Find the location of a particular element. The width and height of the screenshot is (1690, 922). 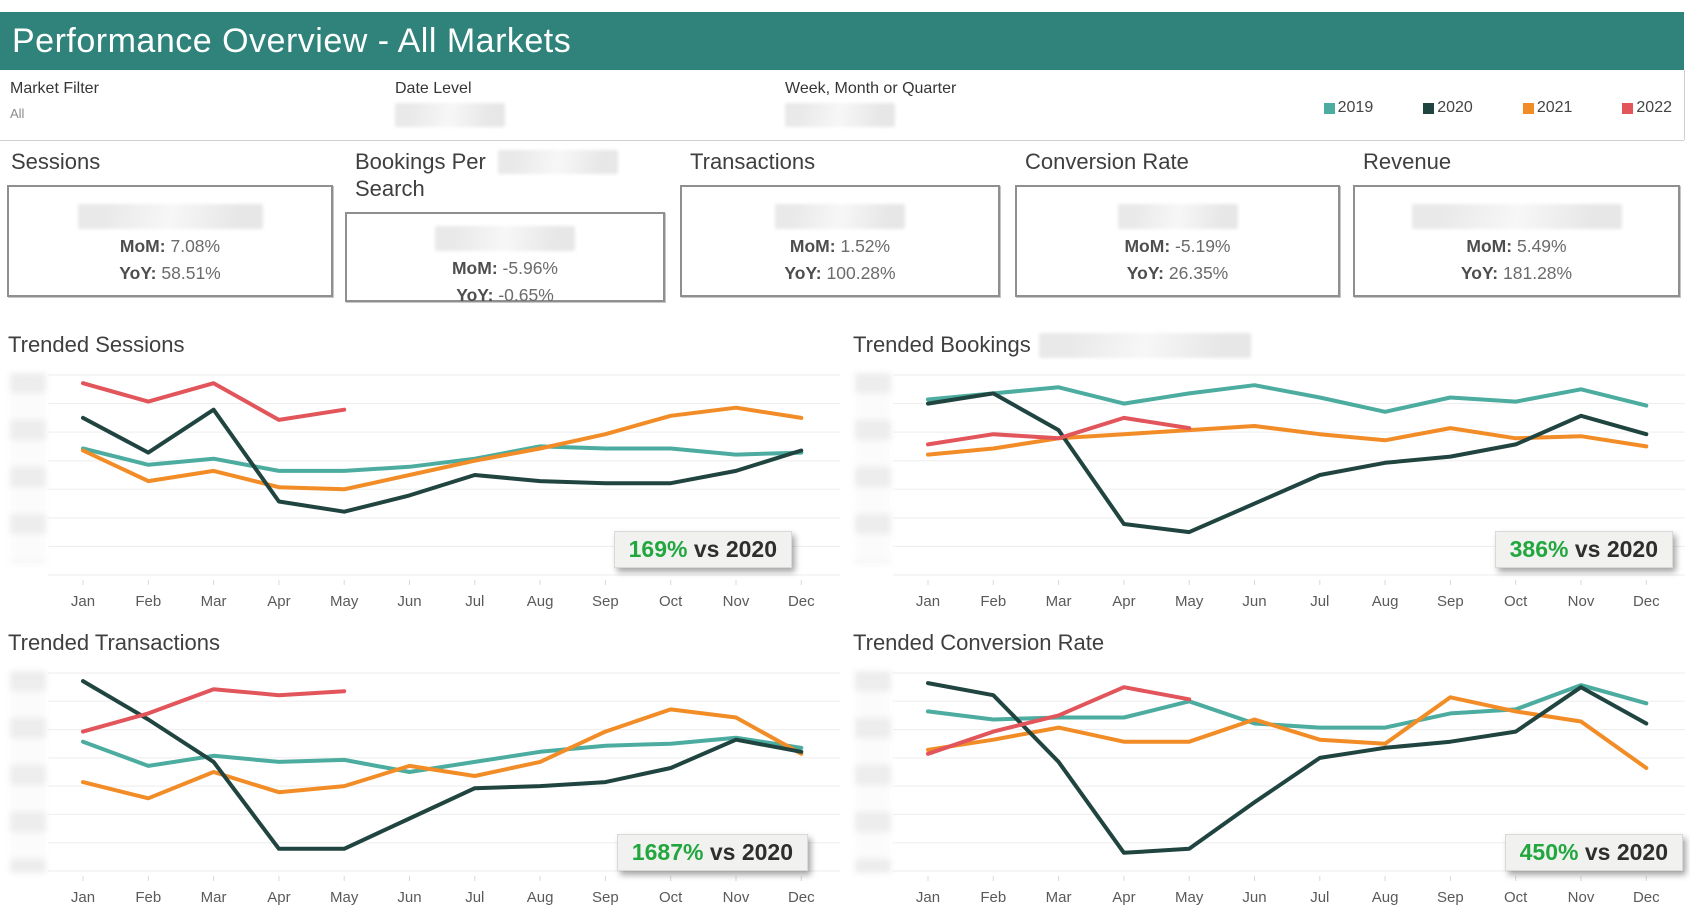

kpi-box: MoM: -5.19% YoY: 26.35% is located at coordinates (1177, 241).